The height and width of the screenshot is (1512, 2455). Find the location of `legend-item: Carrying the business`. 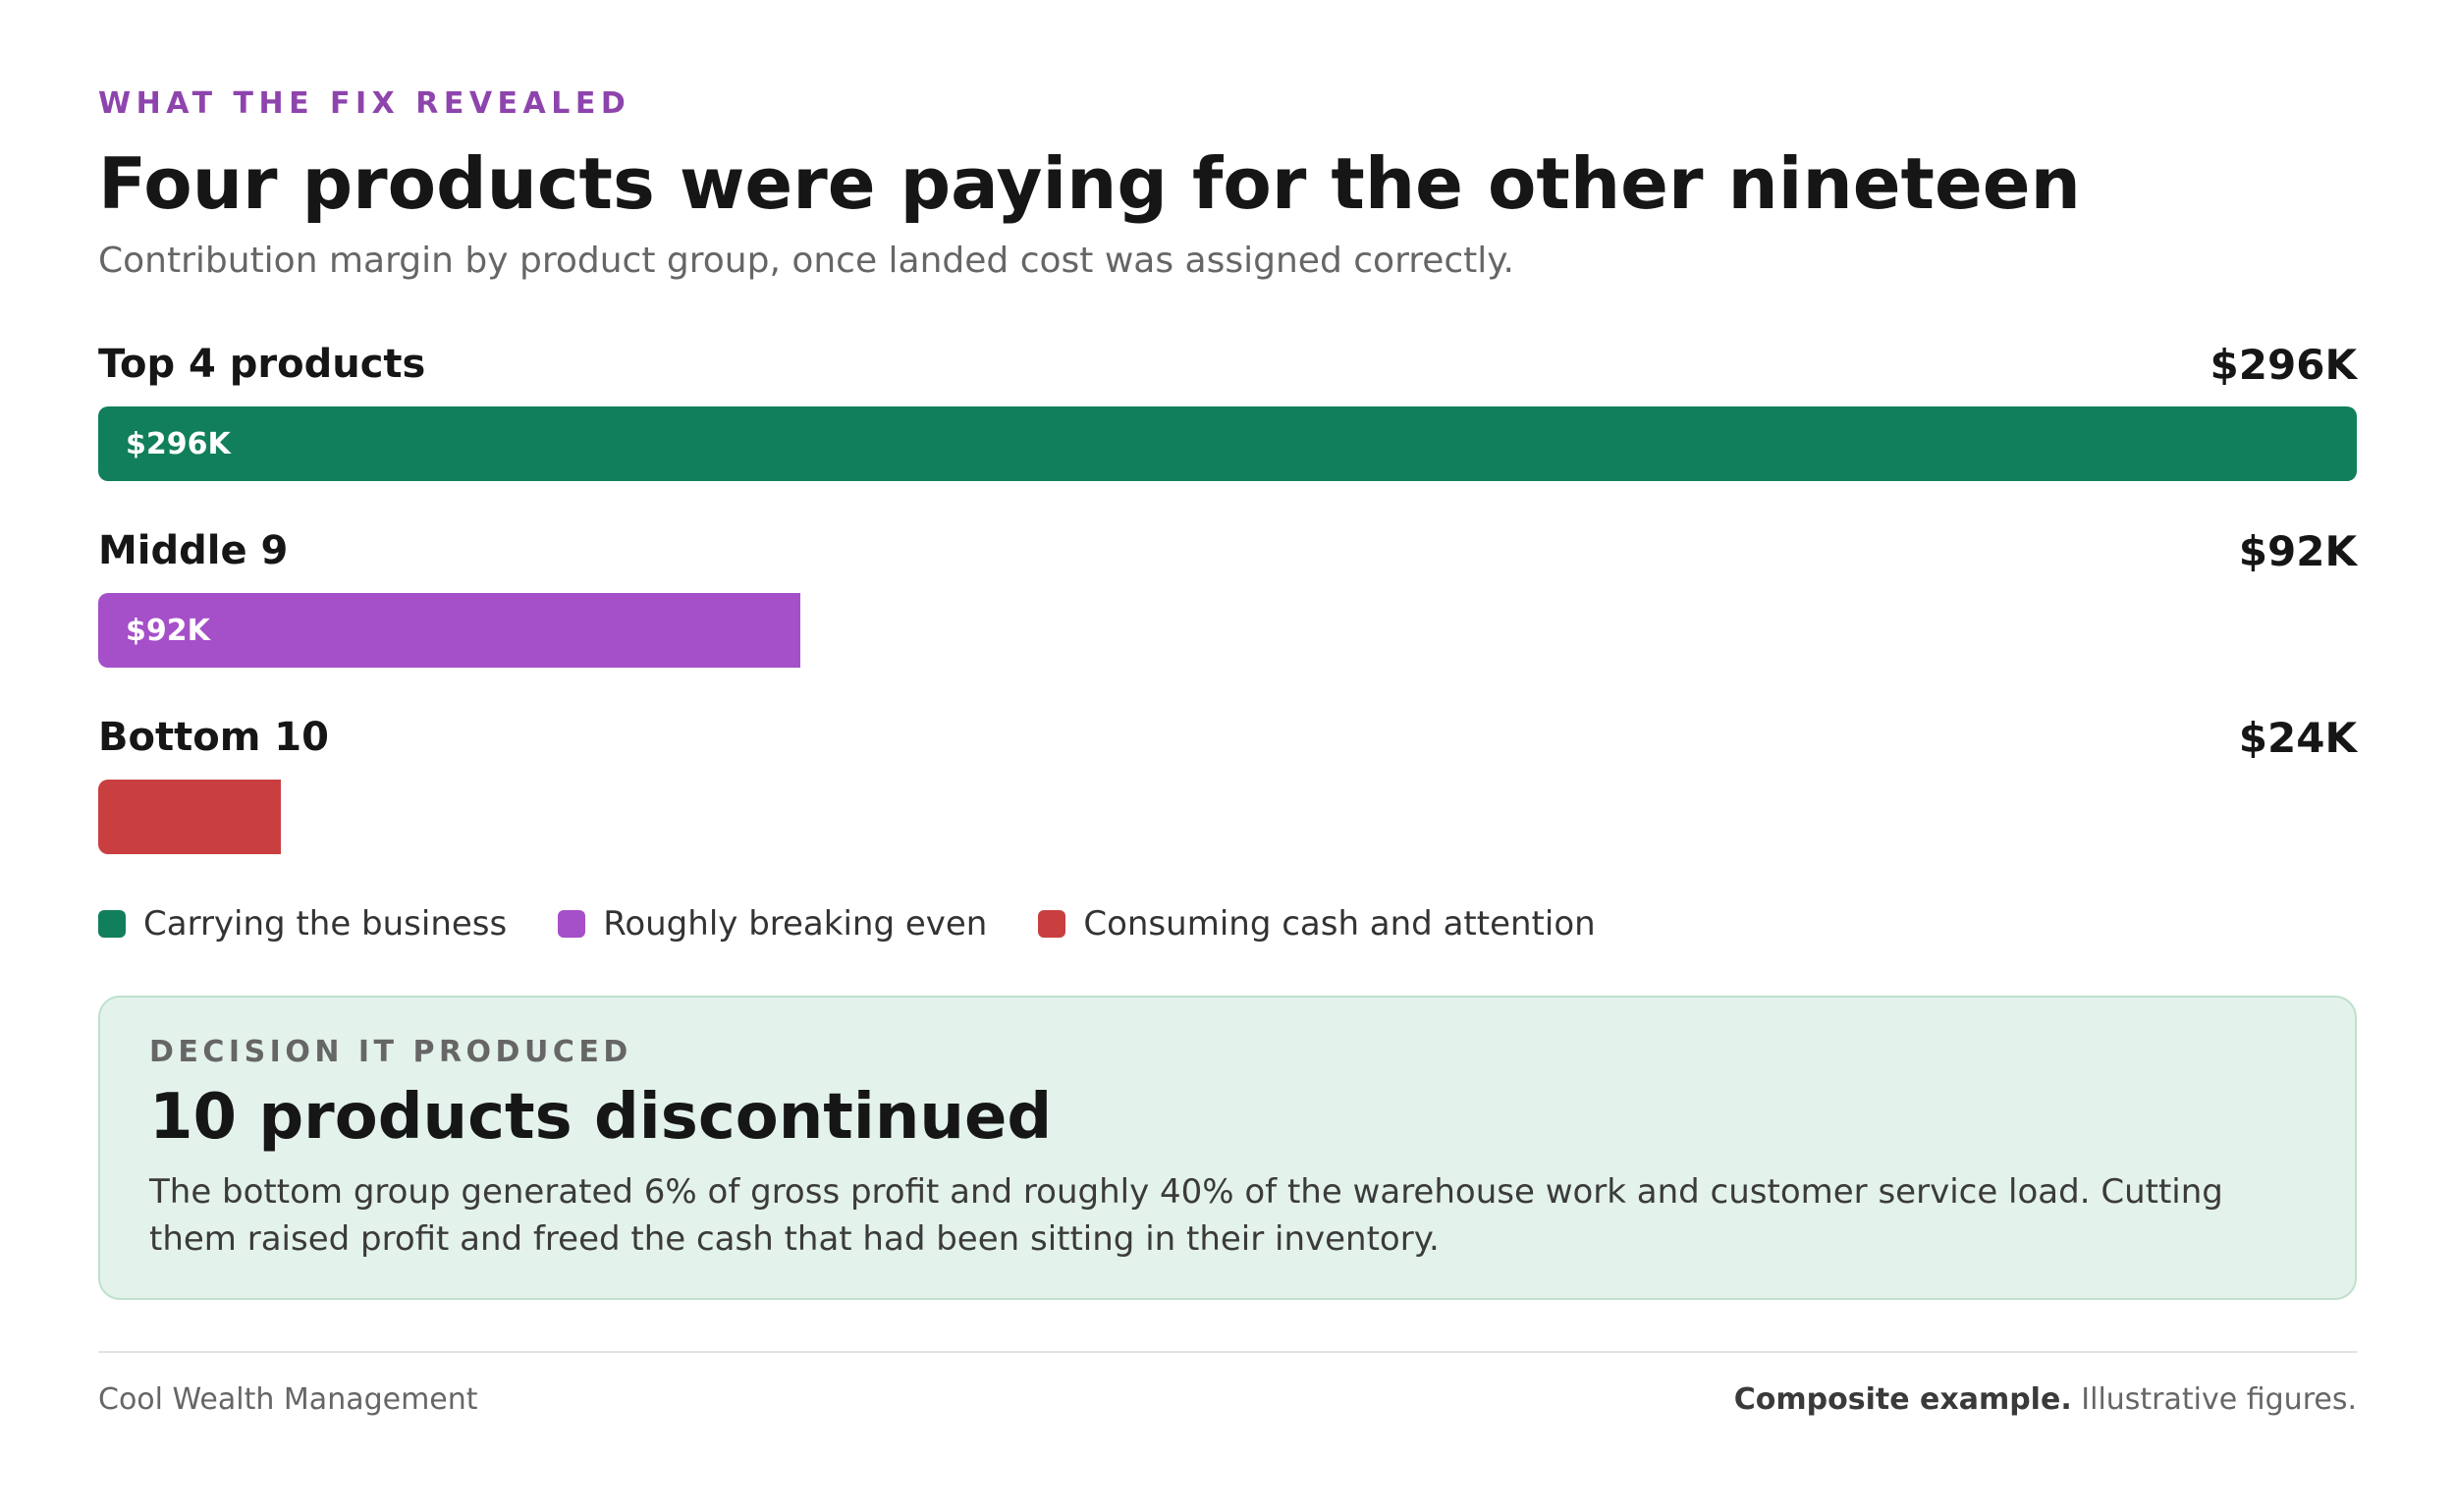

legend-item: Carrying the business is located at coordinates (302, 924).